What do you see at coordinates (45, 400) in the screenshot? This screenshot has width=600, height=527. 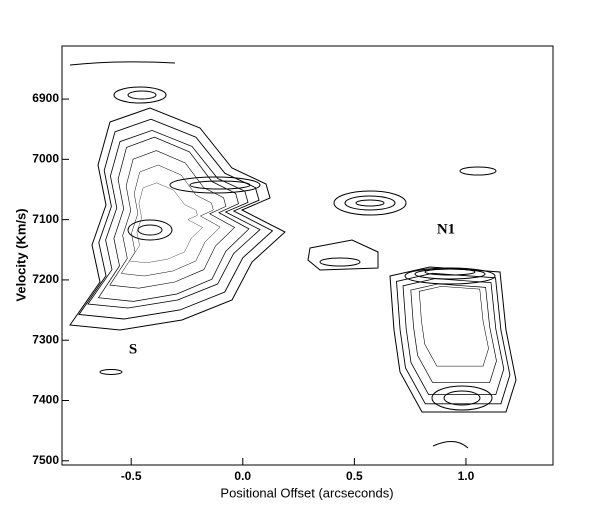 I see `y-tick-label: 7400` at bounding box center [45, 400].